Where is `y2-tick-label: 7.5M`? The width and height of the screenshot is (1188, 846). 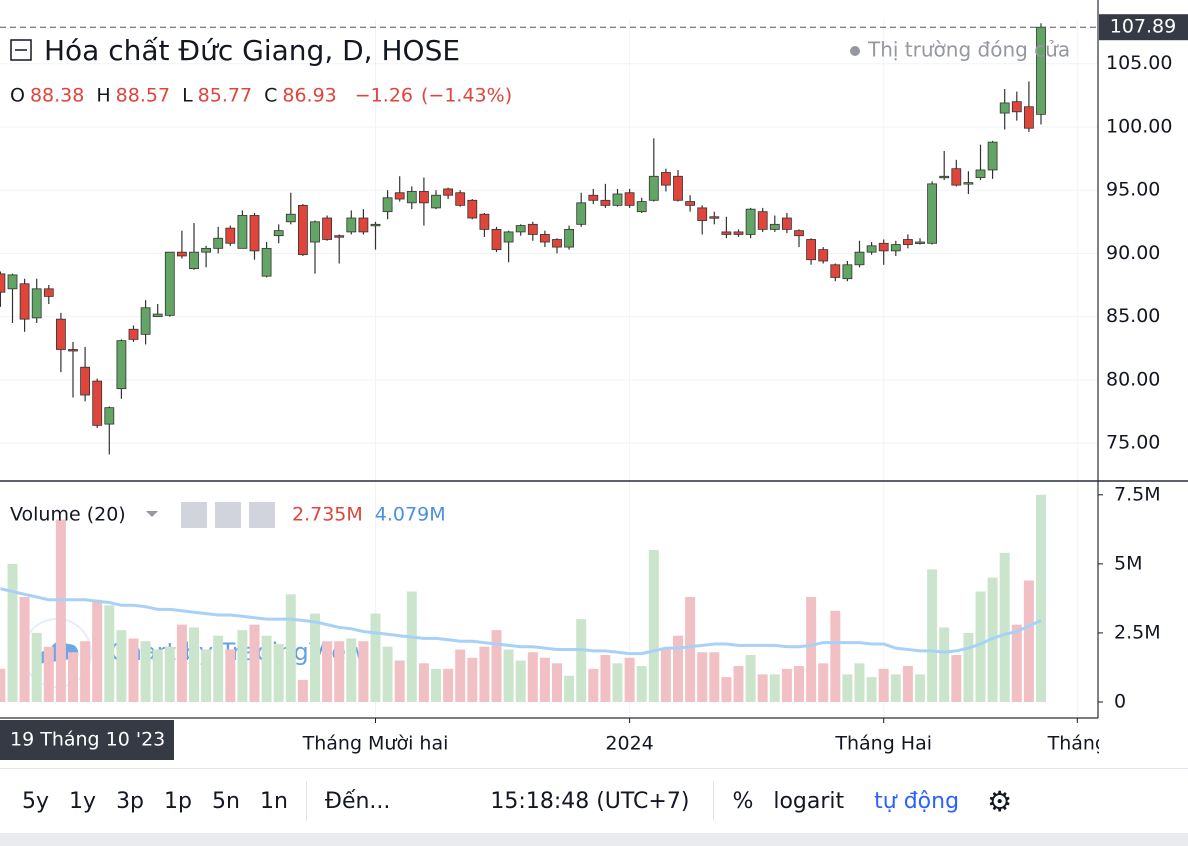 y2-tick-label: 7.5M is located at coordinates (1137, 494).